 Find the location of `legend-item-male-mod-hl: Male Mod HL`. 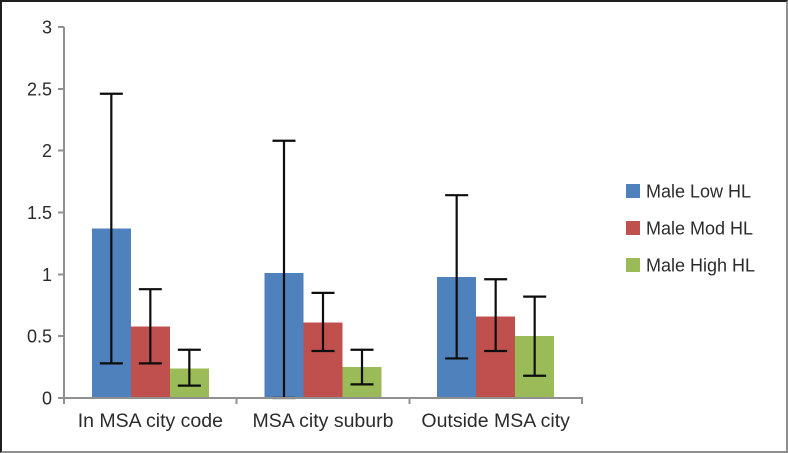

legend-item-male-mod-hl: Male Mod HL is located at coordinates (689, 229).